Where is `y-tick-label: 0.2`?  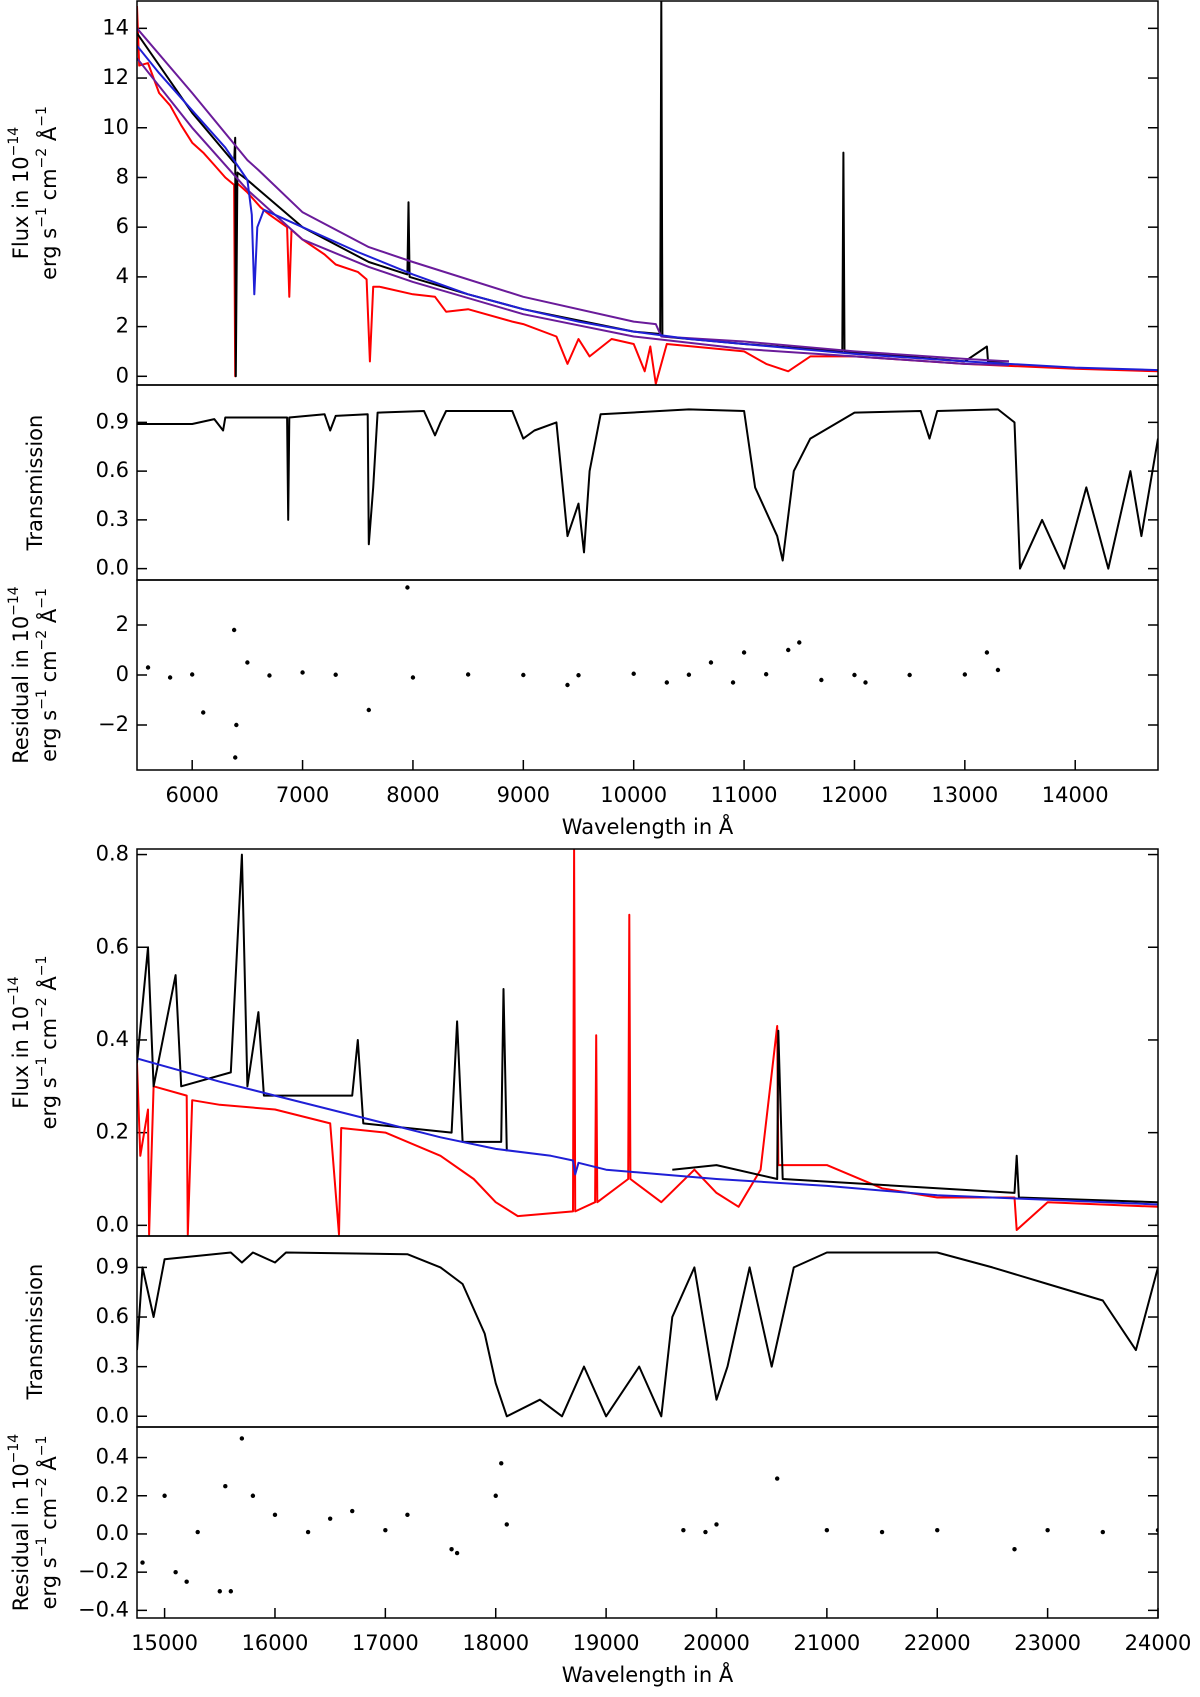
y-tick-label: 0.2 is located at coordinates (112, 1495).